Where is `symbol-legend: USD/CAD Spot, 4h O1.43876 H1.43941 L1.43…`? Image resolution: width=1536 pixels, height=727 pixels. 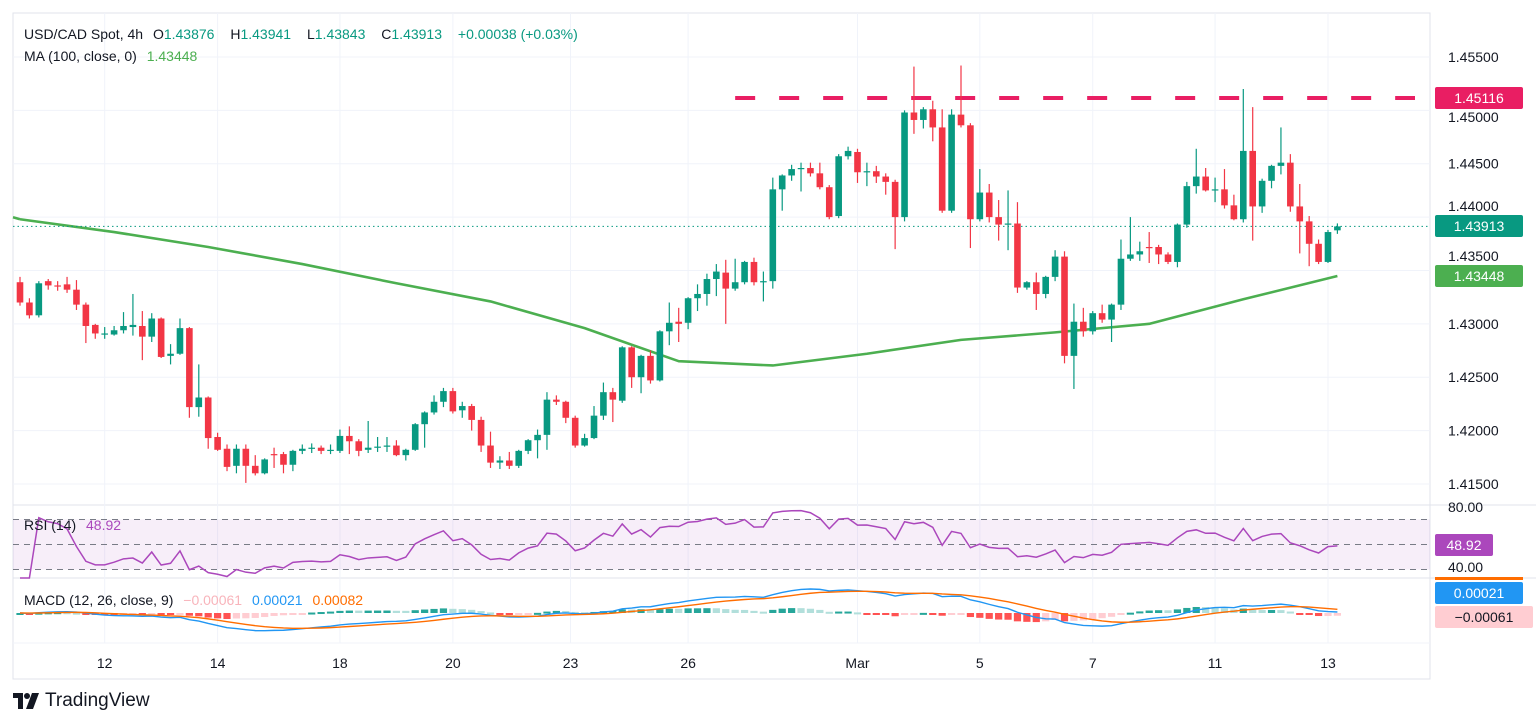 symbol-legend: USD/CAD Spot, 4h O1.43876 H1.43941 L1.43… is located at coordinates (304, 34).